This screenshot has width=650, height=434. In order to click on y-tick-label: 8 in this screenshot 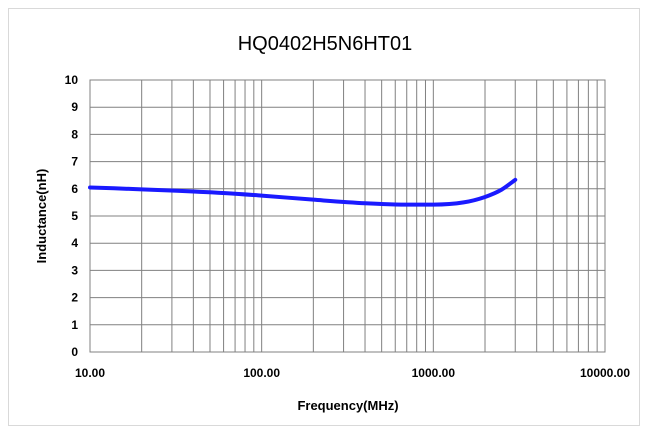, I will do `click(74, 134)`.